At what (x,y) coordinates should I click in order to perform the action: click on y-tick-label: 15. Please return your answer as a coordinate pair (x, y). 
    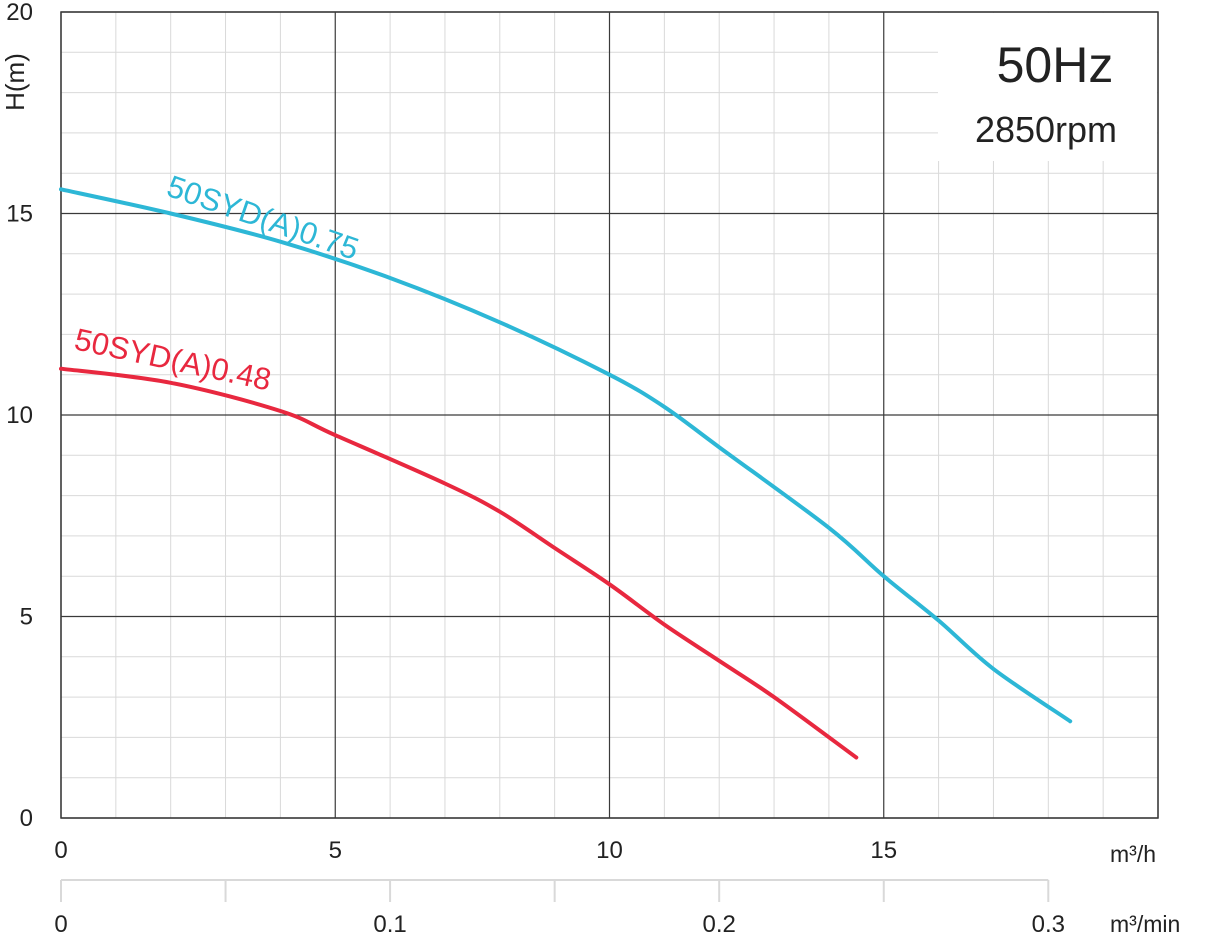
    Looking at the image, I should click on (19, 214).